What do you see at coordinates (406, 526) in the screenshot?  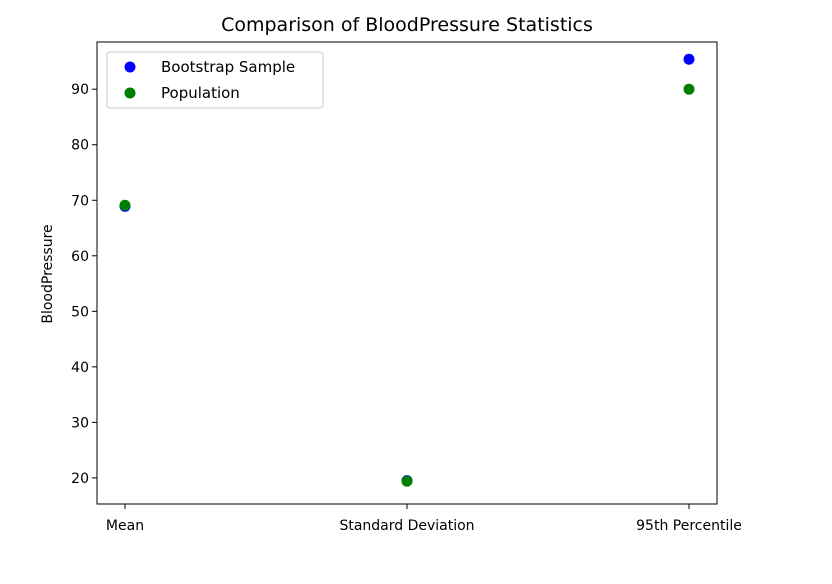 I see `x-tick-label: Standard Deviation` at bounding box center [406, 526].